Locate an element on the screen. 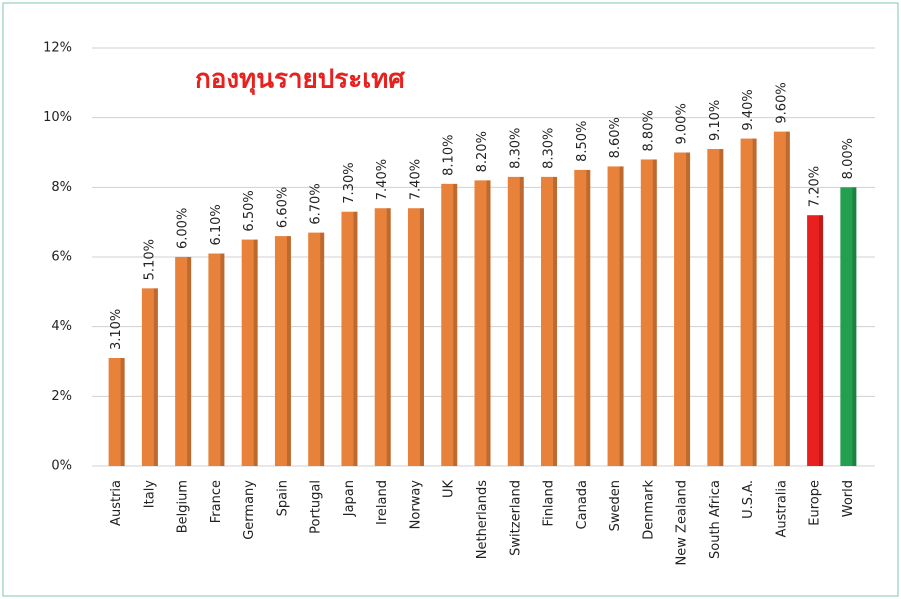  x-tick-label: Canada is located at coordinates (582, 504).